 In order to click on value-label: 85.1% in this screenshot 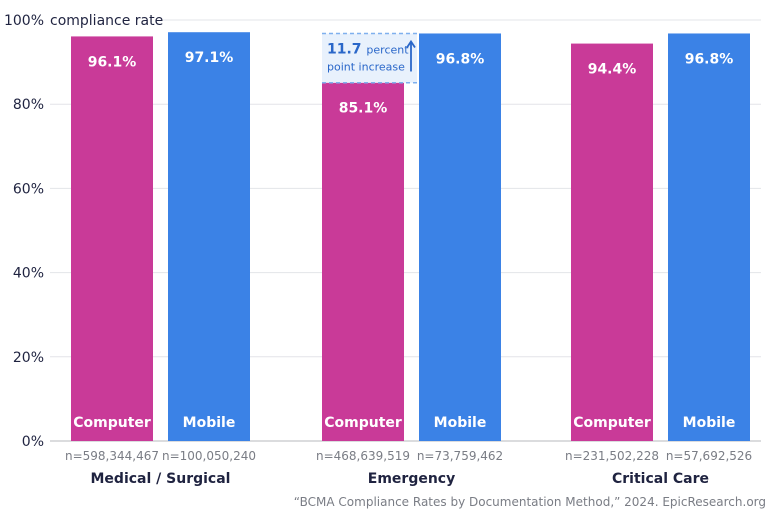, I will do `click(363, 109)`.